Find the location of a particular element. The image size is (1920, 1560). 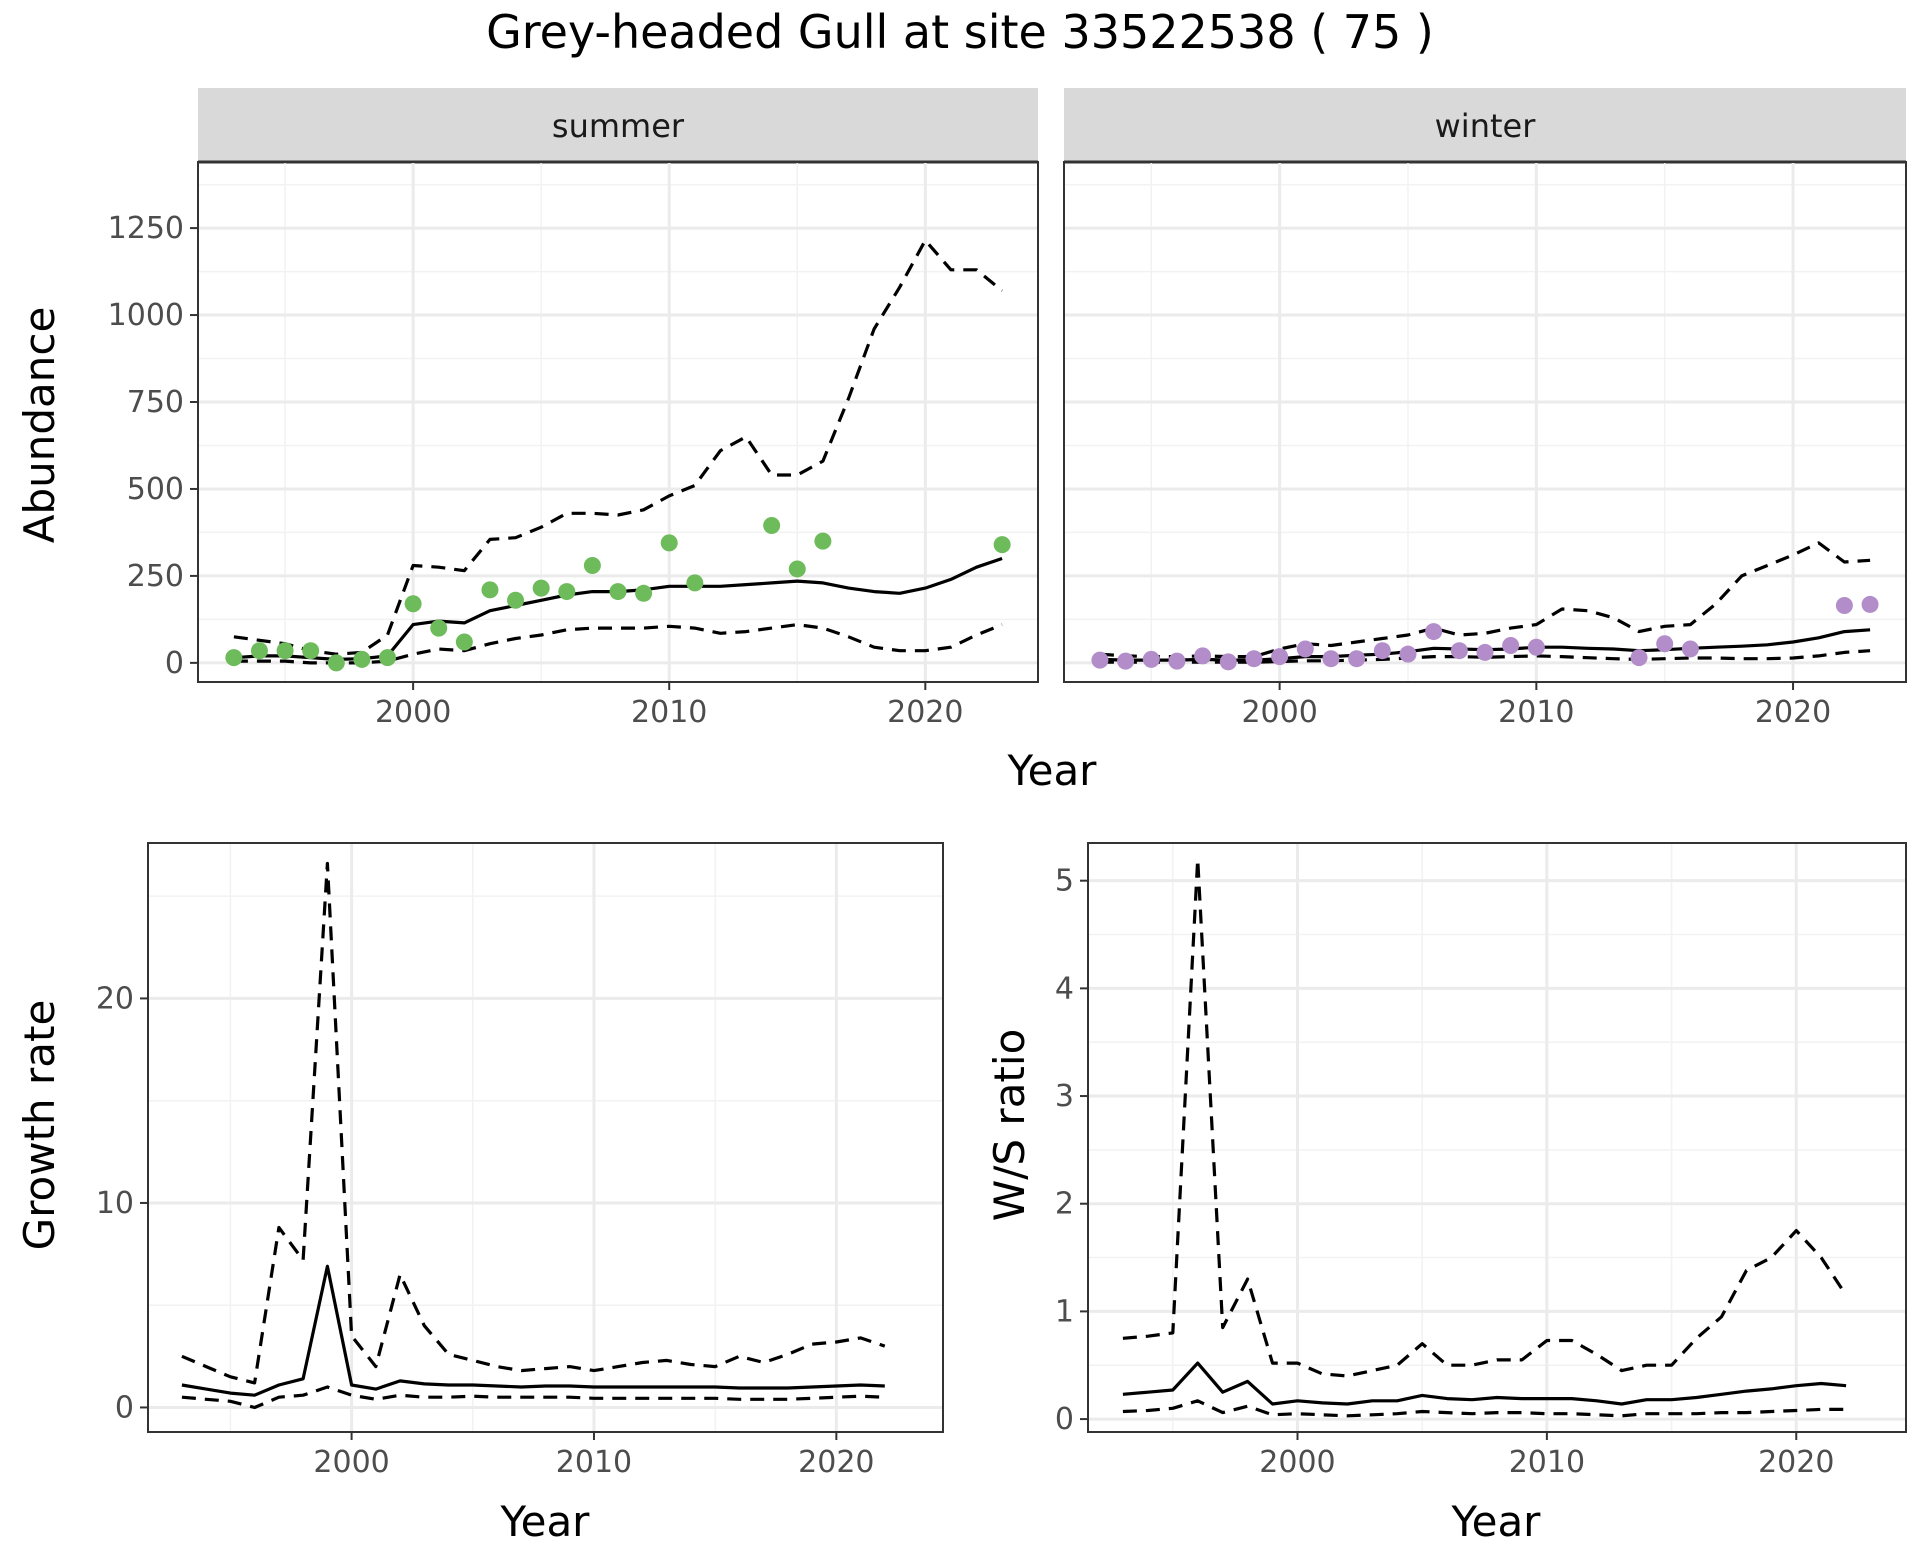

y-tick-label: 4 is located at coordinates (1064, 988).